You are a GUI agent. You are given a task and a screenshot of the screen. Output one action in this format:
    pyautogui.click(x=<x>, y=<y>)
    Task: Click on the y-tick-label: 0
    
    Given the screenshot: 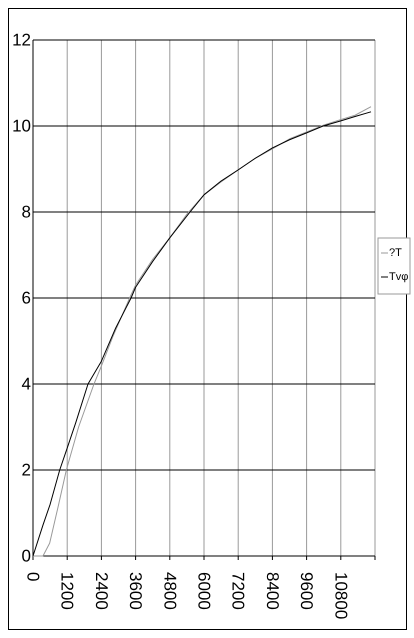 What is the action you would take?
    pyautogui.click(x=26, y=556)
    